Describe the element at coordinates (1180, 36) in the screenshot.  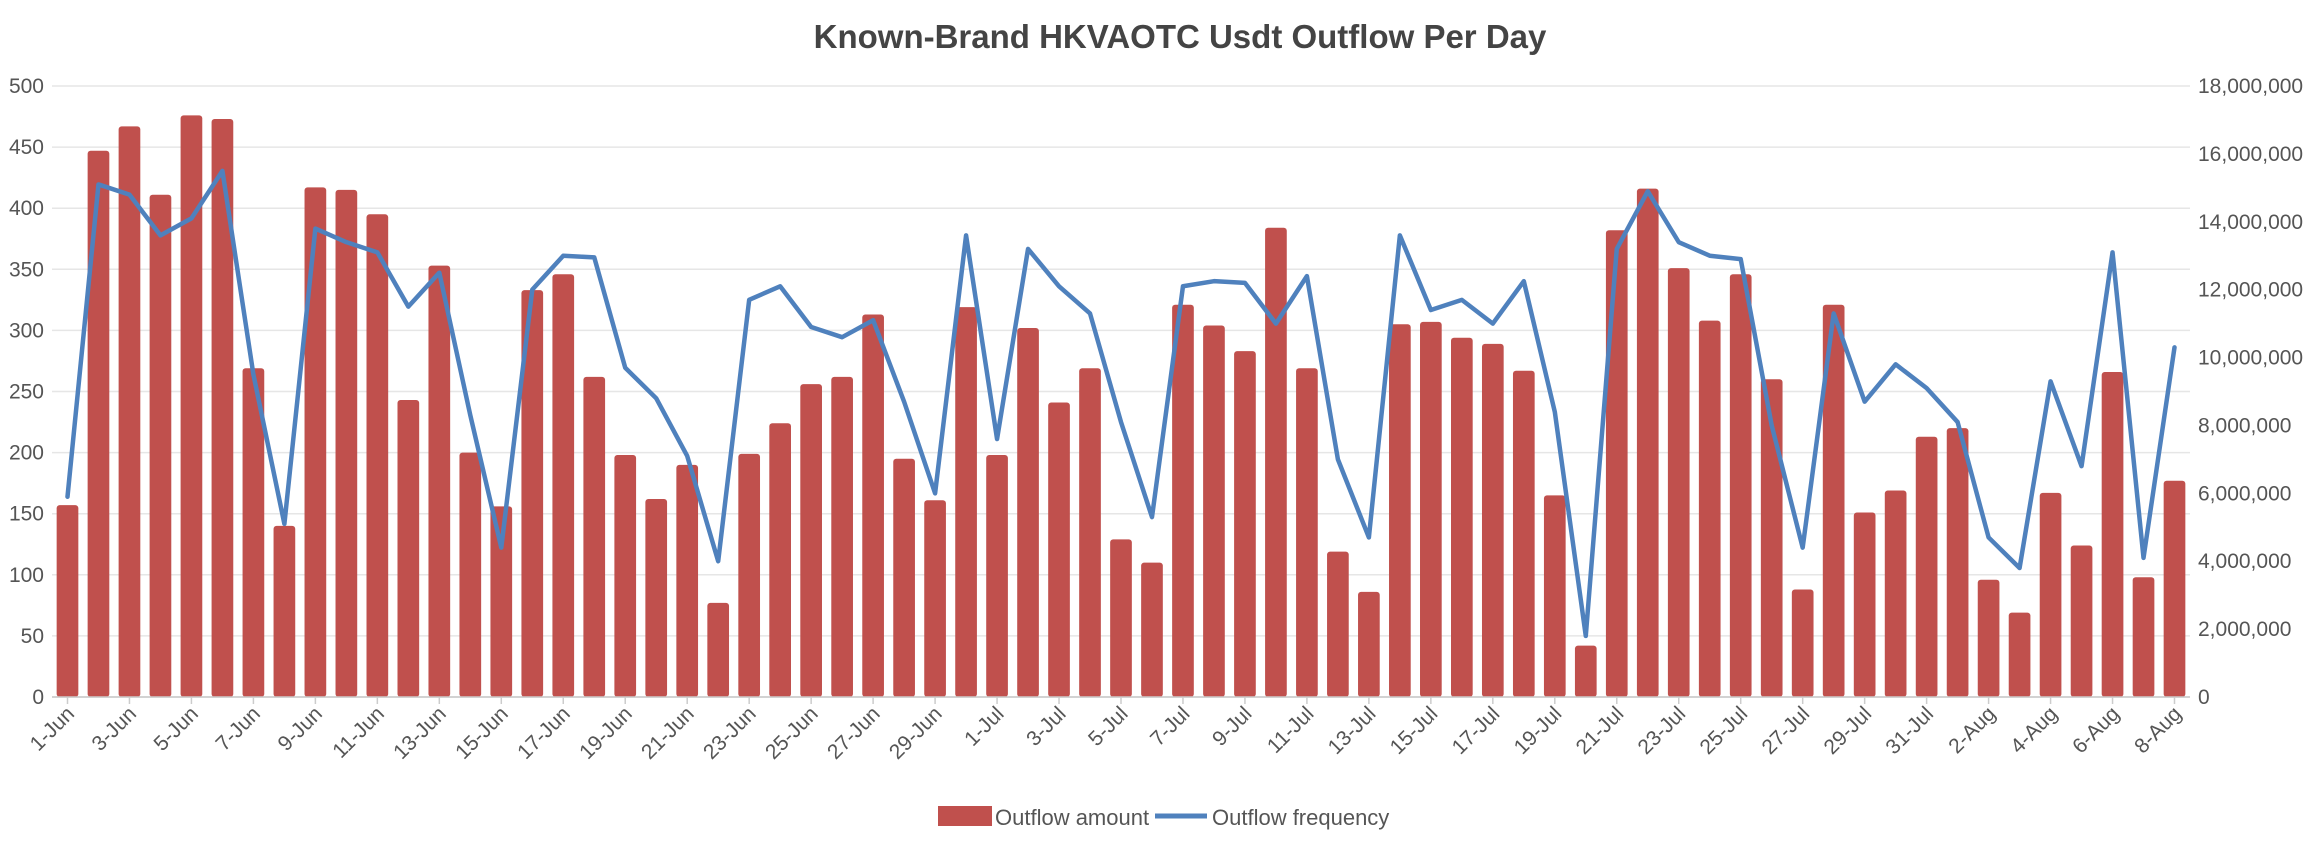
I see `chart-title: Known-Brand HKVAOTC Usdt Outflow Per Day` at that location.